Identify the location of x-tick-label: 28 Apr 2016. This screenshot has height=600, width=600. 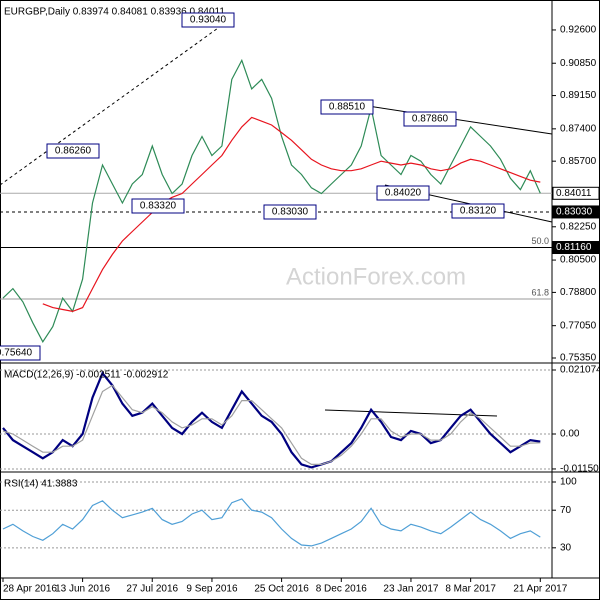
(30, 589).